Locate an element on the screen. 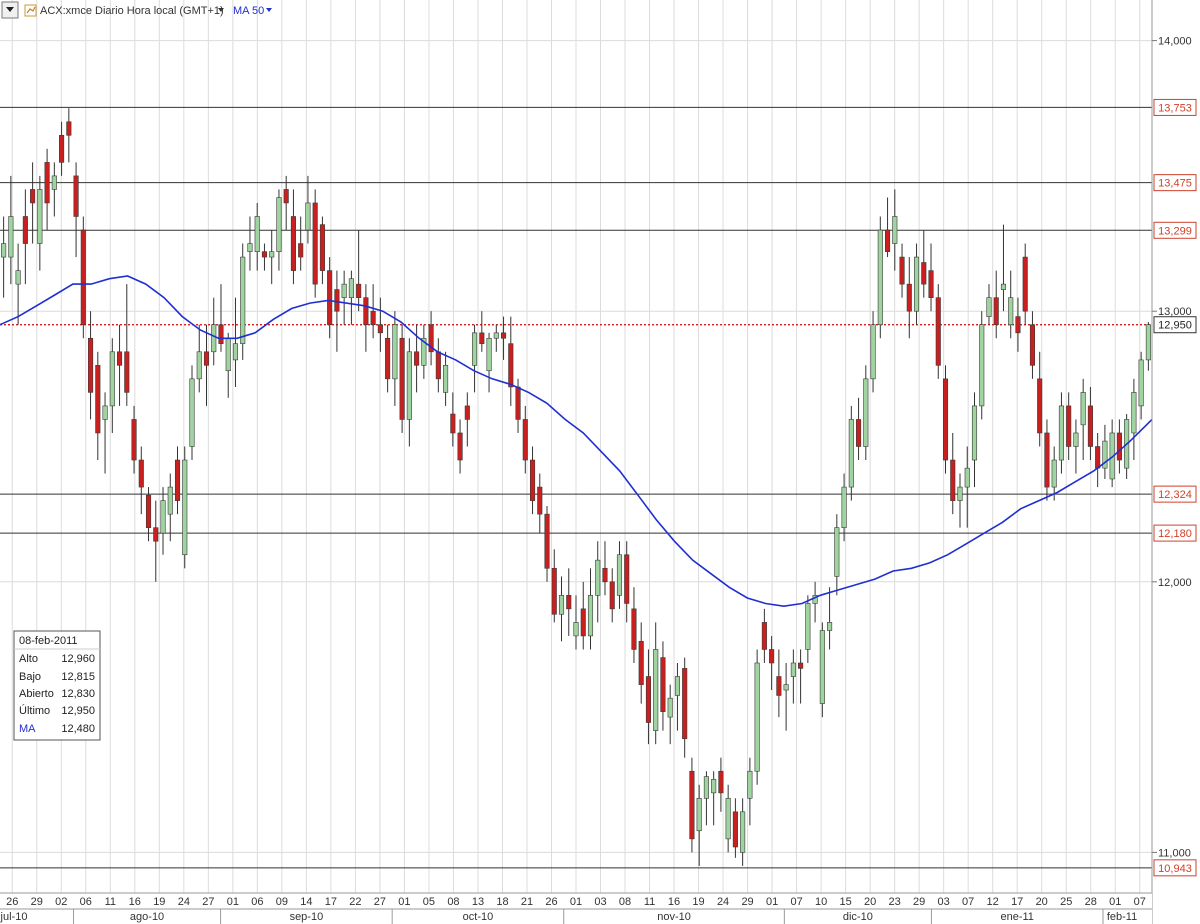 The height and width of the screenshot is (924, 1200). title-dropdown-icon is located at coordinates (221, 10).